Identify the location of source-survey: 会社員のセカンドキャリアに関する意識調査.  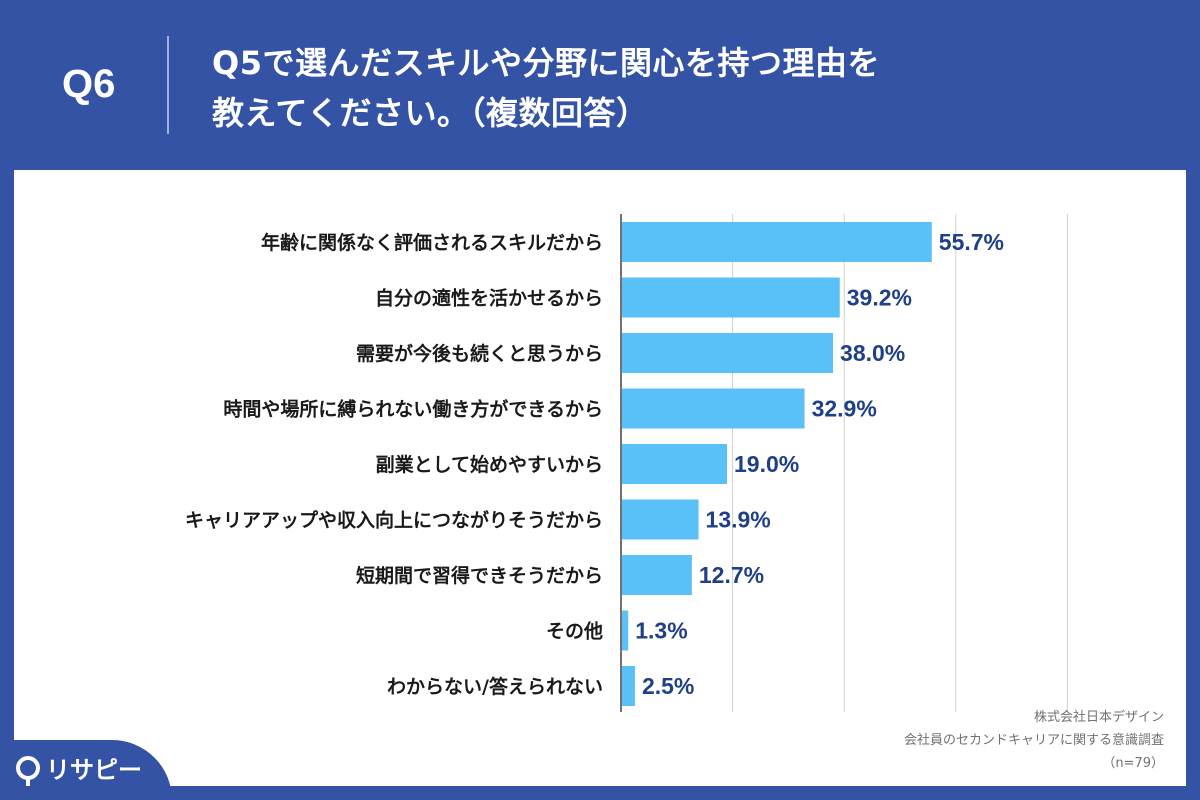
(1033, 740).